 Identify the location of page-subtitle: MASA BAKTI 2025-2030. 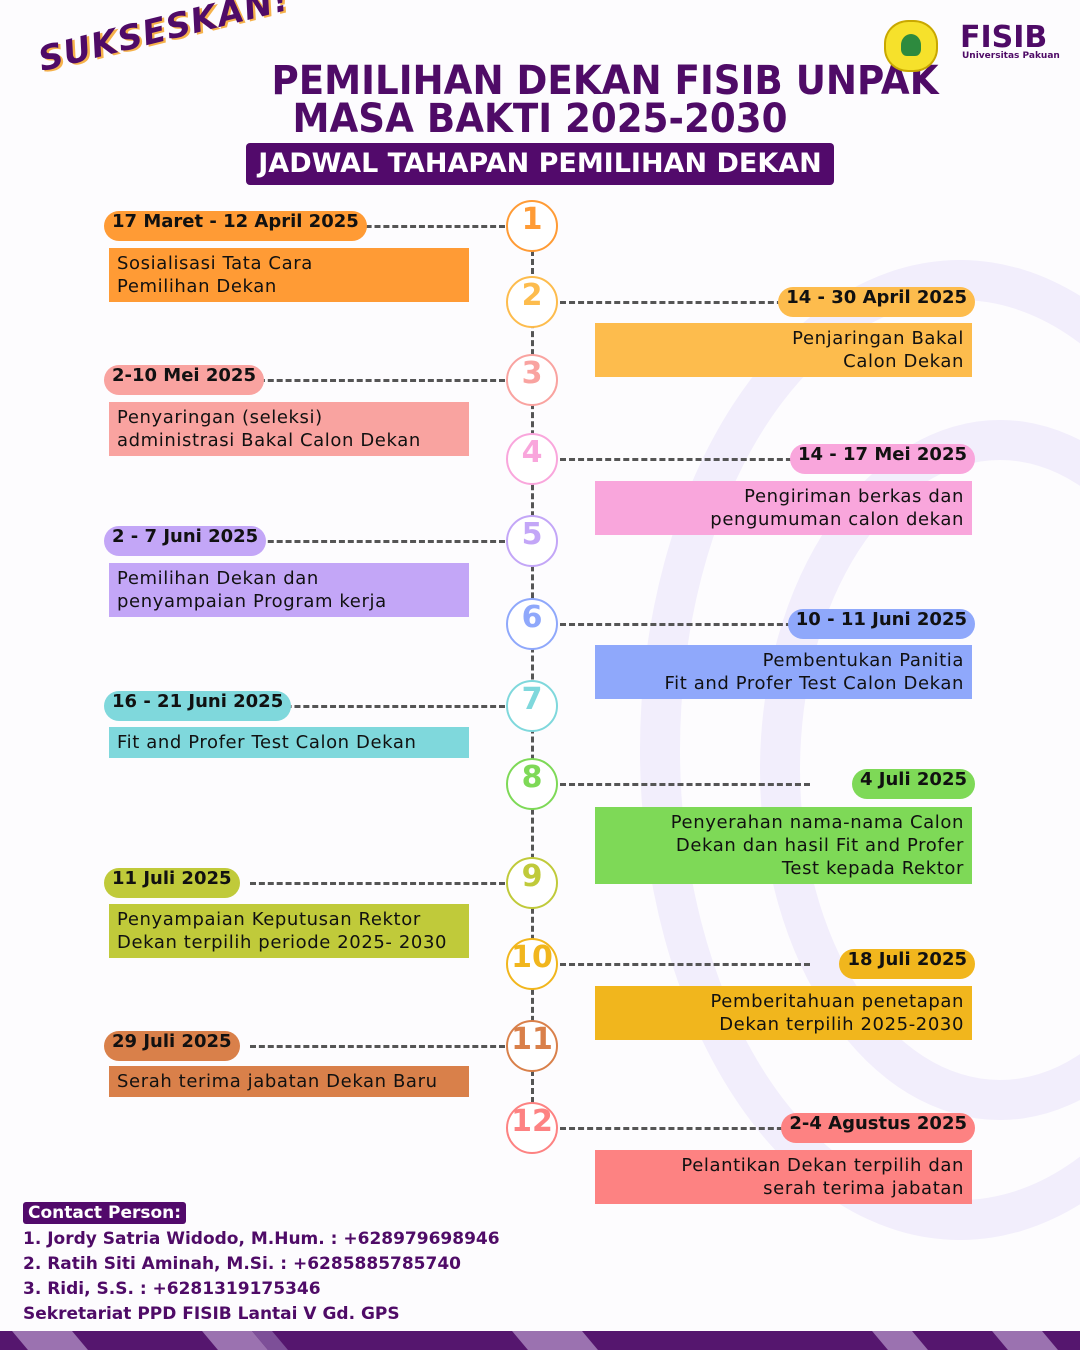
(540, 119).